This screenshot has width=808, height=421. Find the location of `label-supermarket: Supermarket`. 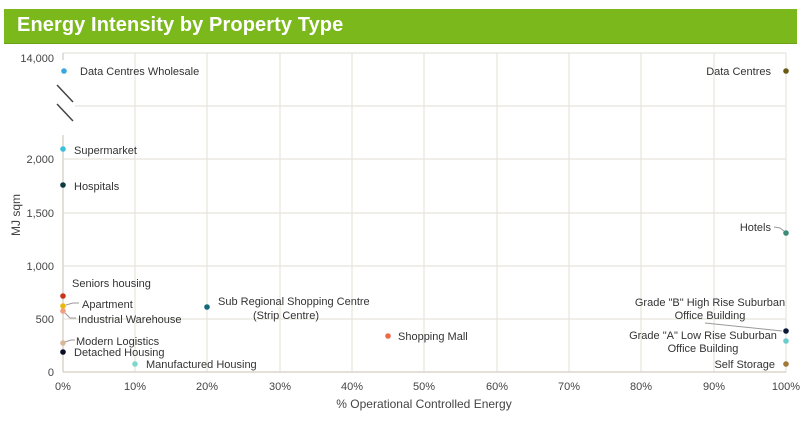

label-supermarket: Supermarket is located at coordinates (105, 151).